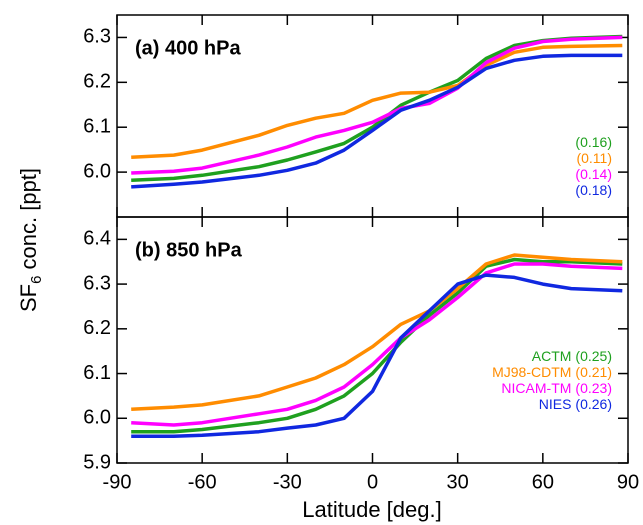 This screenshot has width=643, height=525. I want to click on legend-score: (0.23), so click(593, 388).